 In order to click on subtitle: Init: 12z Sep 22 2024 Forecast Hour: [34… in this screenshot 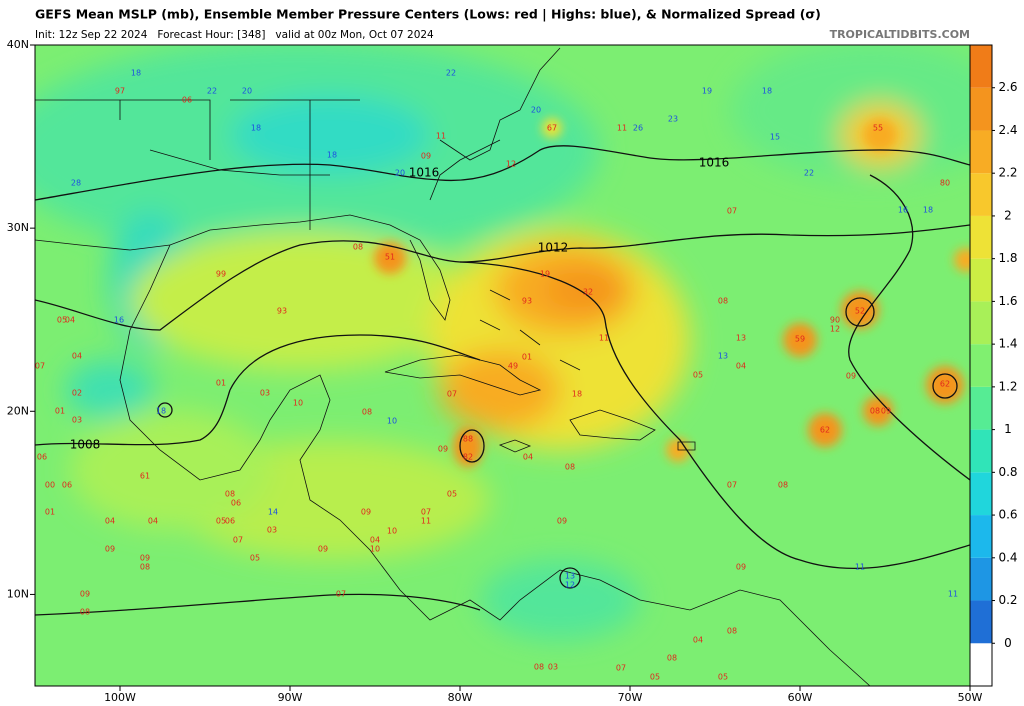, I will do `click(234, 35)`.